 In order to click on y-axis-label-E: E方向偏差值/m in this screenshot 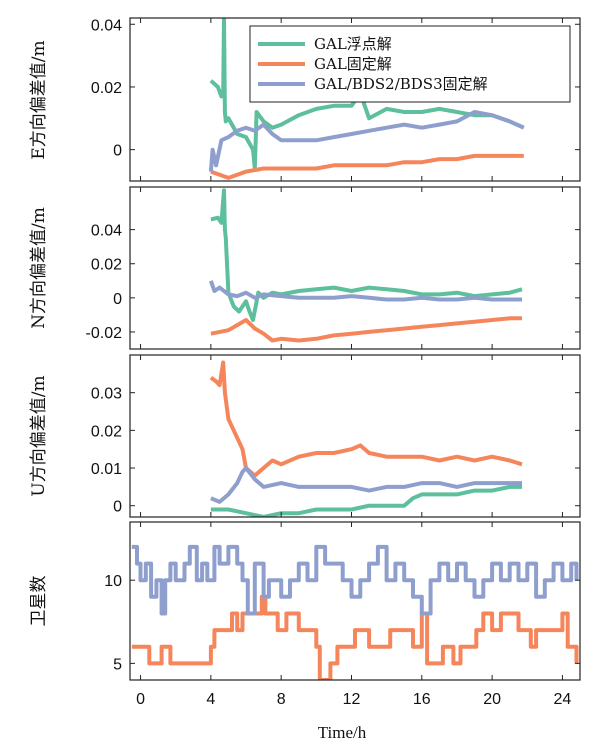, I will do `click(39, 99)`.